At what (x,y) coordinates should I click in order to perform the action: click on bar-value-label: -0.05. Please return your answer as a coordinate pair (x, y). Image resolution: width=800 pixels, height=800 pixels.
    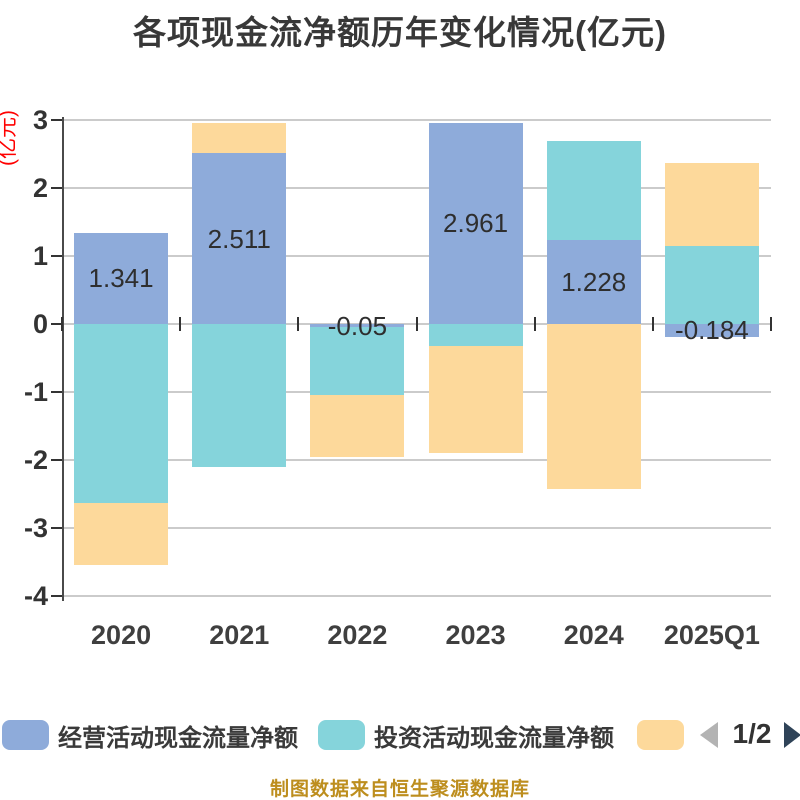
    Looking at the image, I should click on (357, 325).